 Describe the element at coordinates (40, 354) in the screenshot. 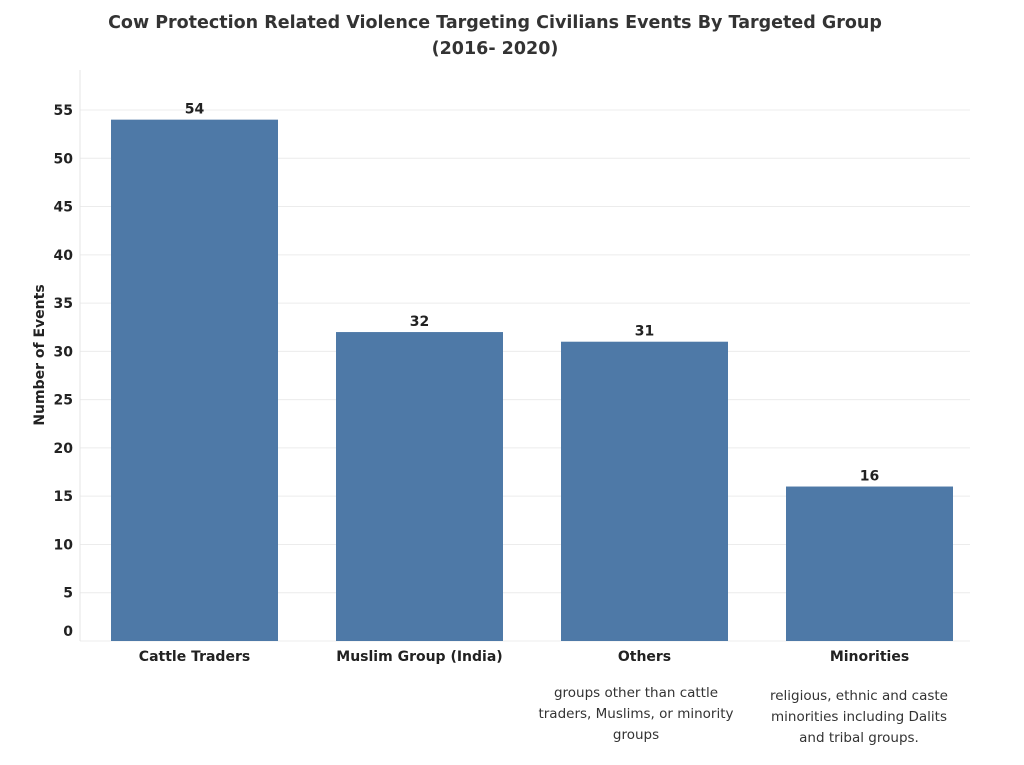

I see `y-axis-title: Number of Events` at that location.